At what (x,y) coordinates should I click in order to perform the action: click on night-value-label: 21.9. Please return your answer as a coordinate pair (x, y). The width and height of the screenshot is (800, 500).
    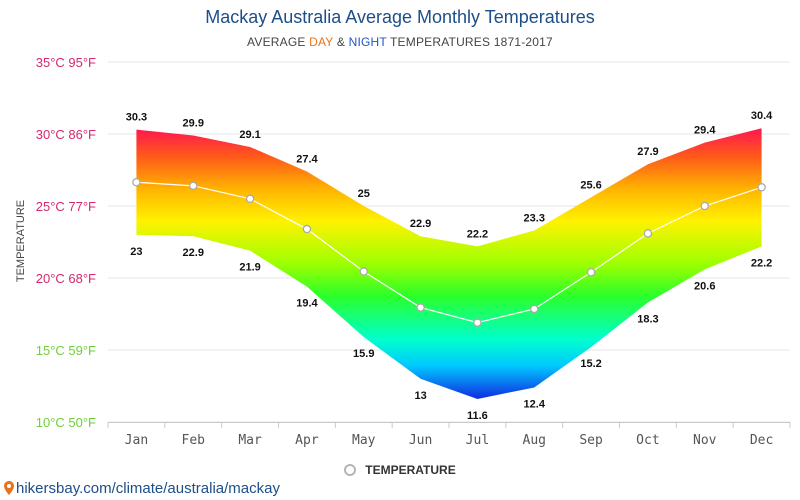
    Looking at the image, I should click on (249, 268).